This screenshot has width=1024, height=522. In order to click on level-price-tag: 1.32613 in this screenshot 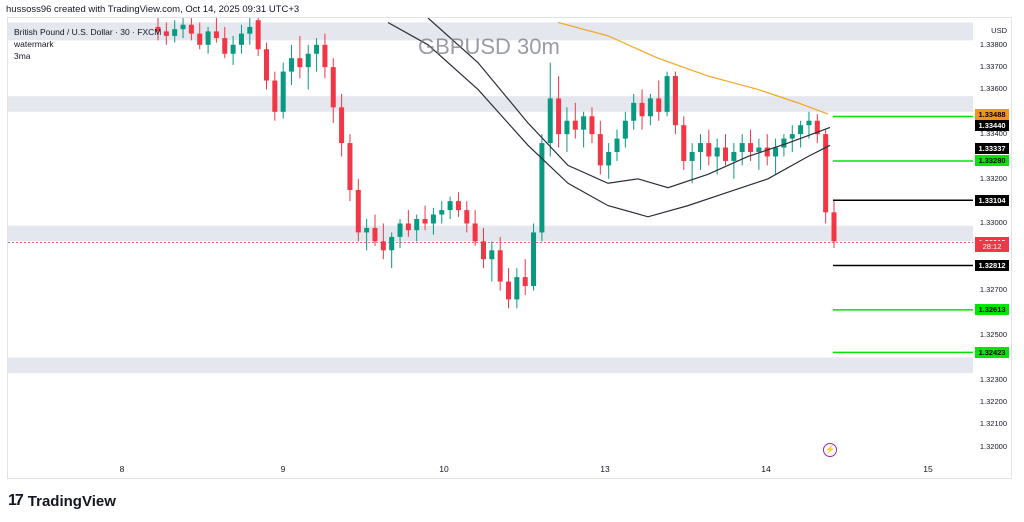, I will do `click(992, 310)`.